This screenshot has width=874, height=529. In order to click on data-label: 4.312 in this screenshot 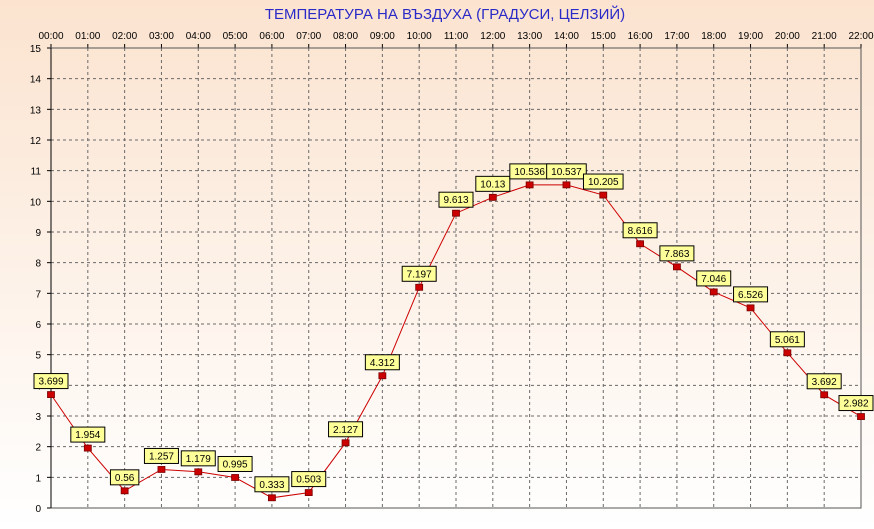, I will do `click(382, 363)`.